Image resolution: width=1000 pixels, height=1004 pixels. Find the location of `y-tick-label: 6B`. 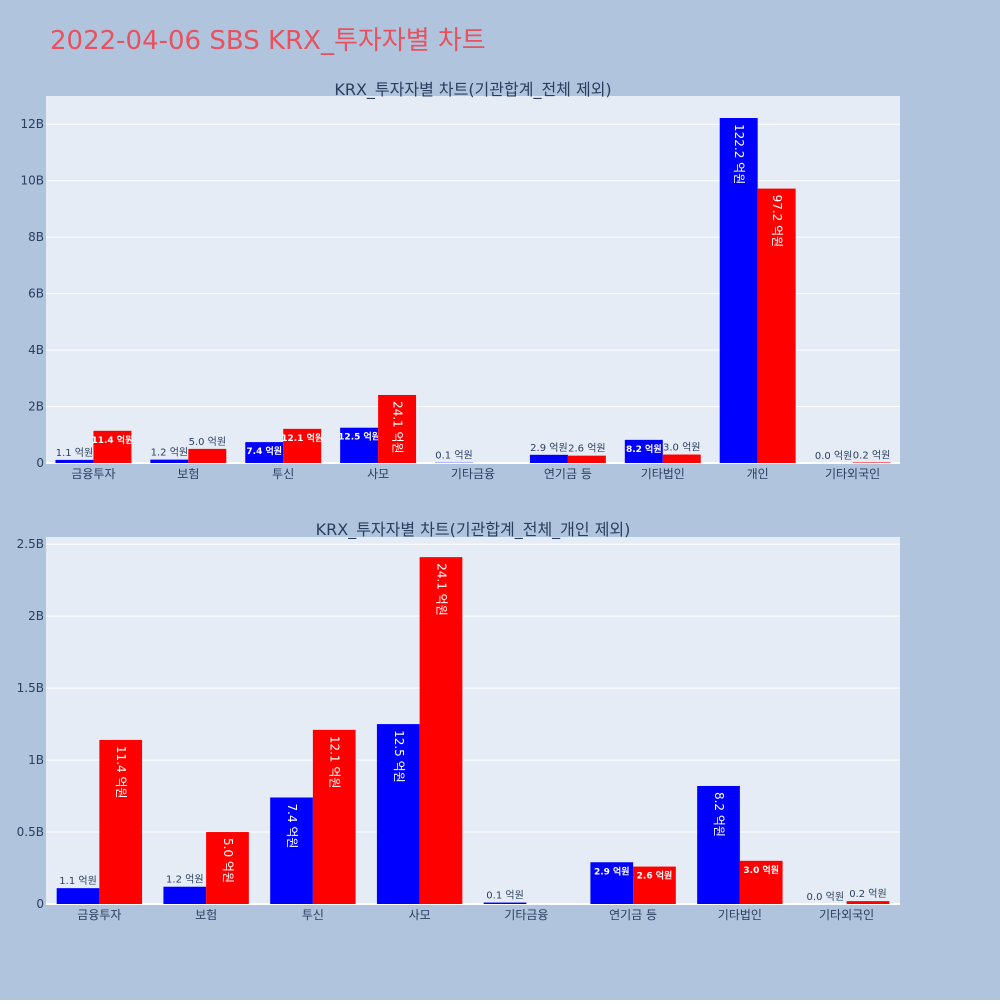

y-tick-label: 6B is located at coordinates (36, 294).